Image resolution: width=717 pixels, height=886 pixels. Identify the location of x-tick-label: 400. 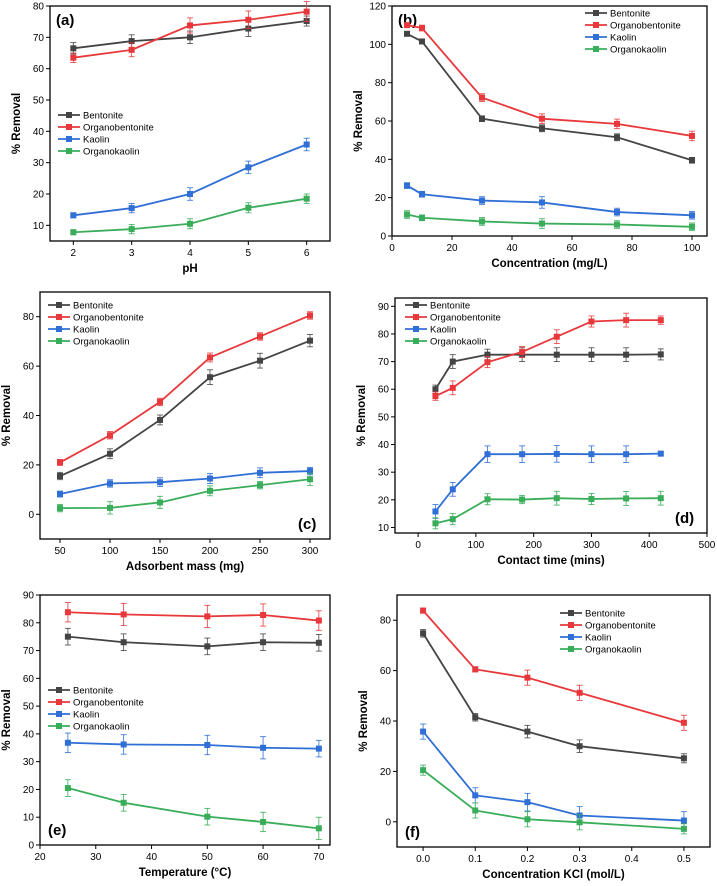
(649, 545).